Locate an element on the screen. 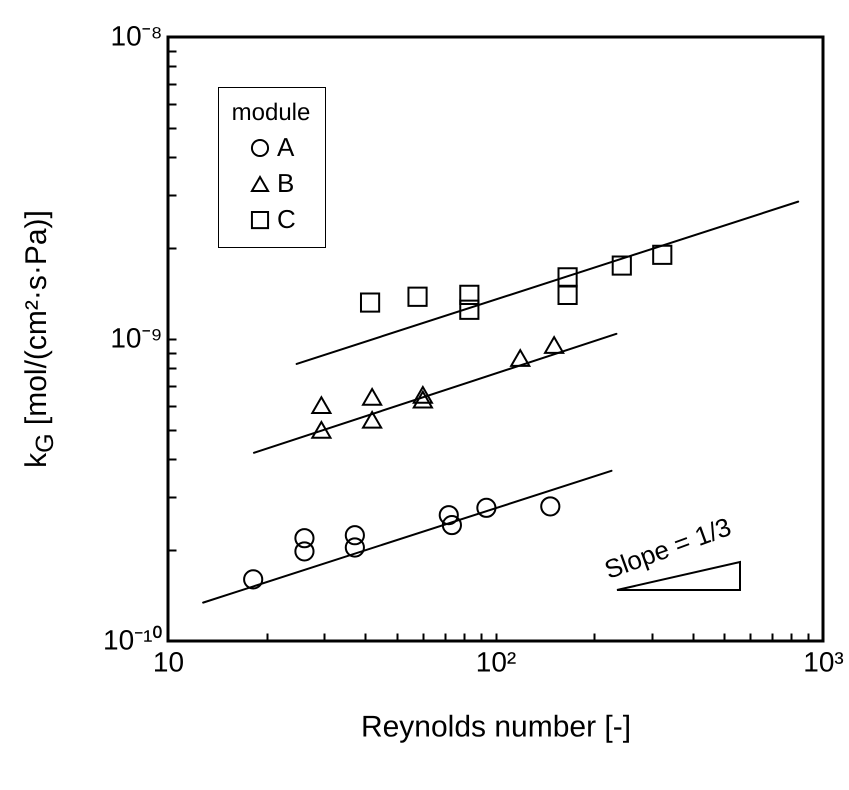 This screenshot has height=790, width=849. annotation: Slope = 1/3 is located at coordinates (667, 548).